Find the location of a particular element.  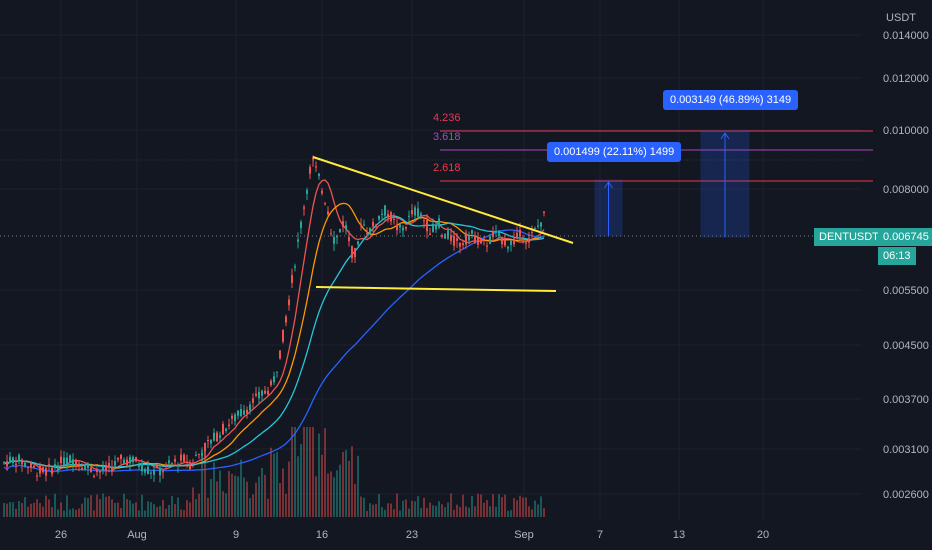

last-price-label: 0.006745 is located at coordinates (905, 237).